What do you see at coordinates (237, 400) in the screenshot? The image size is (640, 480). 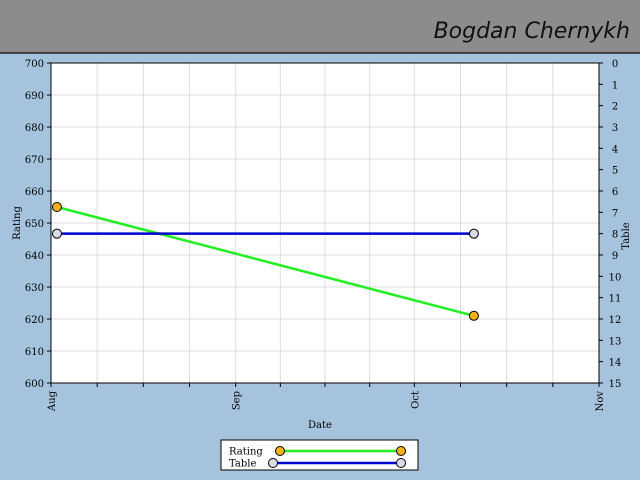 I see `x-tick-label: Sep` at bounding box center [237, 400].